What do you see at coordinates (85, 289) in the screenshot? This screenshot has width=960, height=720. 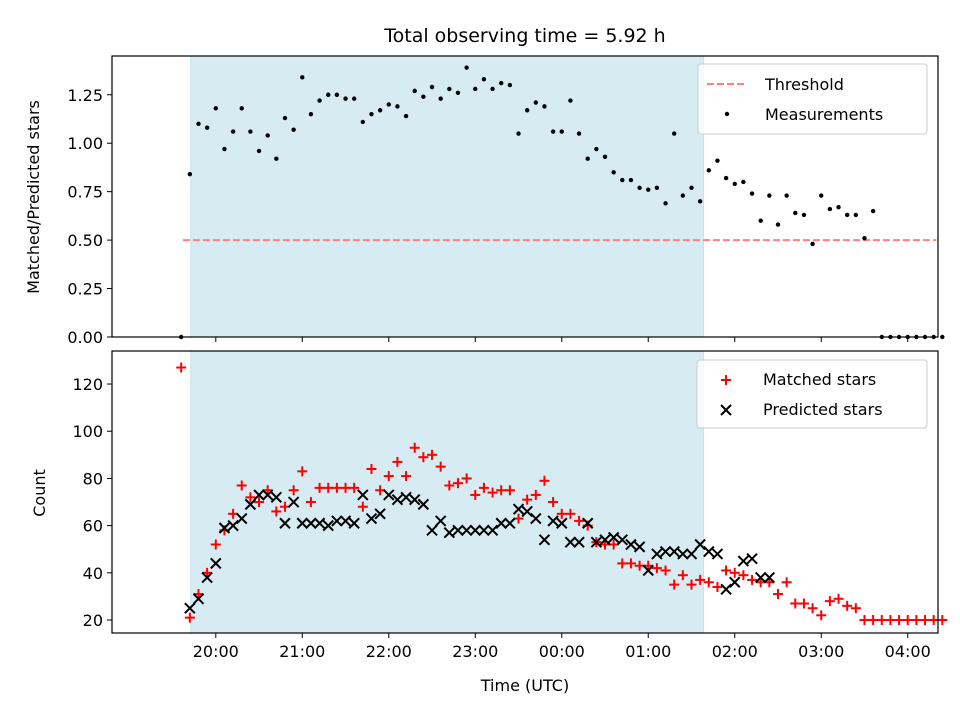 I see `top-y-tick-label: 0.25` at bounding box center [85, 289].